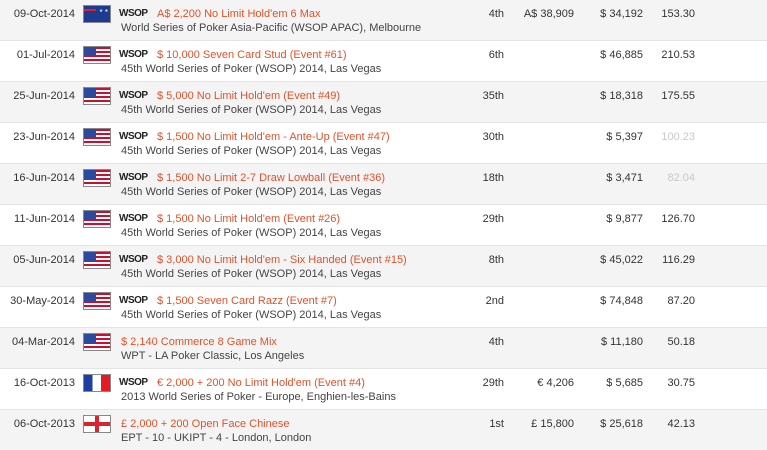 This screenshot has width=767, height=450. Describe the element at coordinates (43, 342) in the screenshot. I see `result-date: 04-Mar-2014` at that location.